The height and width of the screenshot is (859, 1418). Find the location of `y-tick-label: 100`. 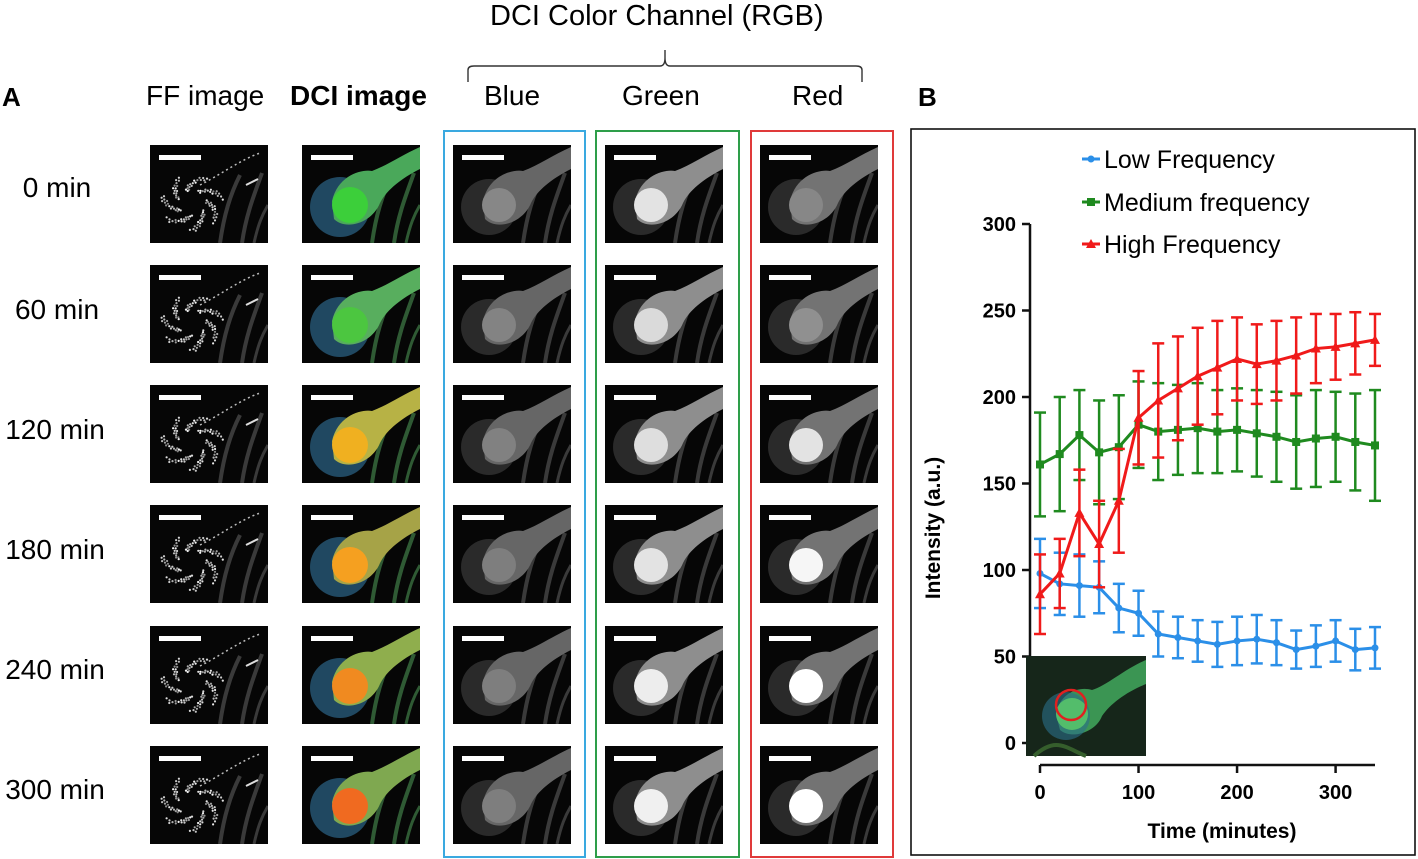

y-tick-label: 100 is located at coordinates (999, 571).